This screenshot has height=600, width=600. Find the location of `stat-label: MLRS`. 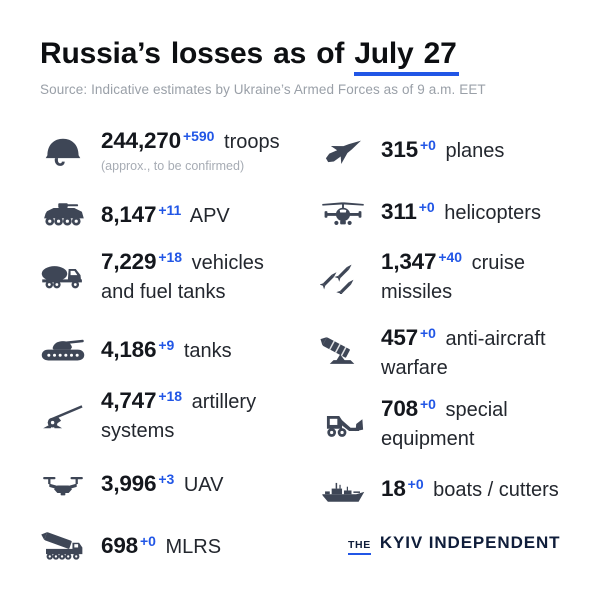

stat-label: MLRS is located at coordinates (193, 547).